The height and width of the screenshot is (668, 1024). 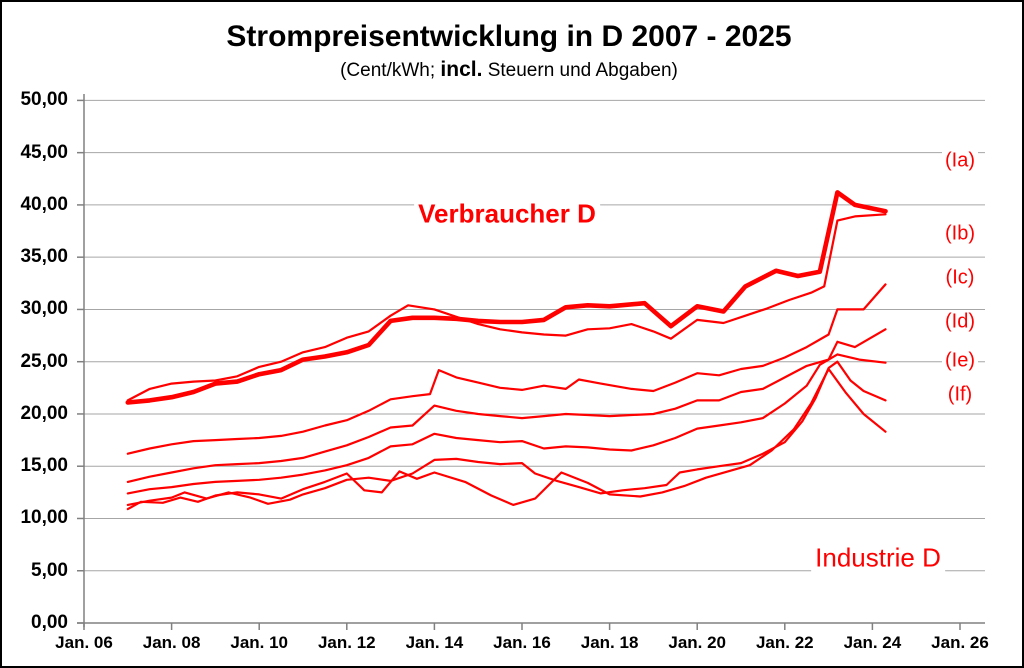 I want to click on y-tick-label-10: 10,00, so click(x=44, y=518).